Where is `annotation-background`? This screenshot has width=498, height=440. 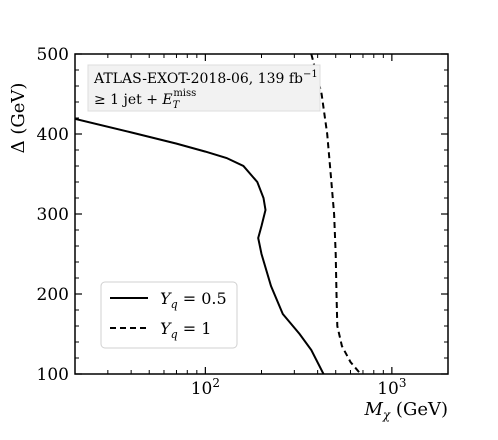
annotation-background is located at coordinates (204, 88).